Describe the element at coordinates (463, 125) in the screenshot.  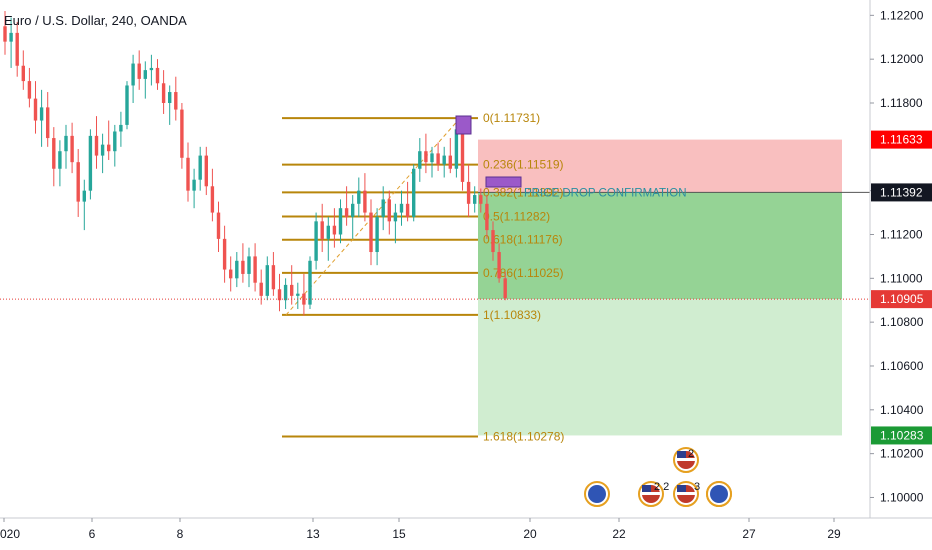
I see `swing-high-marker` at that location.